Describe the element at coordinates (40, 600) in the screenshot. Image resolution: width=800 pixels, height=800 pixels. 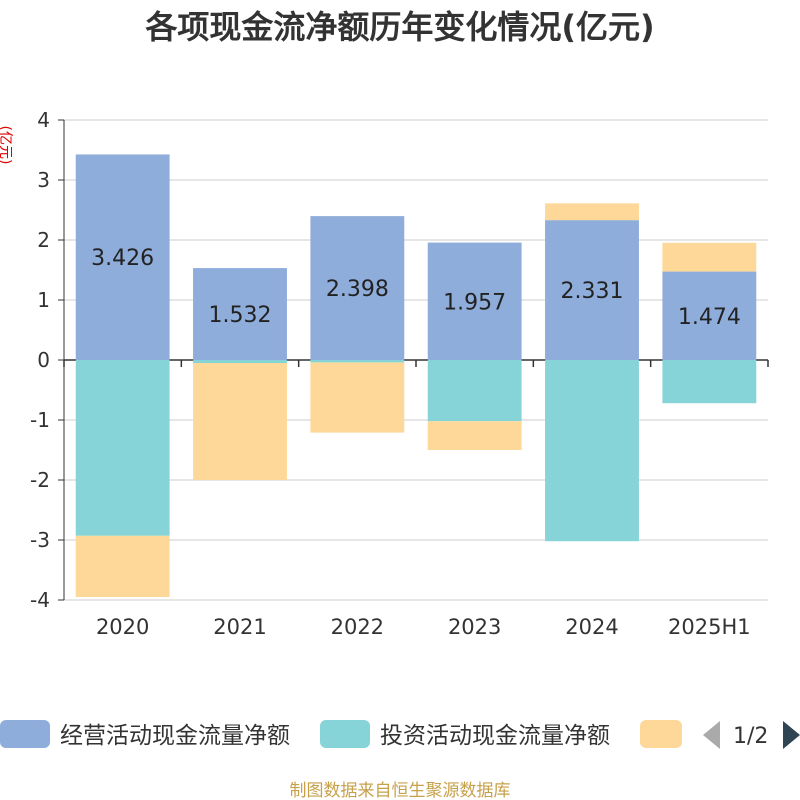
I see `y-tick-label: -4` at that location.